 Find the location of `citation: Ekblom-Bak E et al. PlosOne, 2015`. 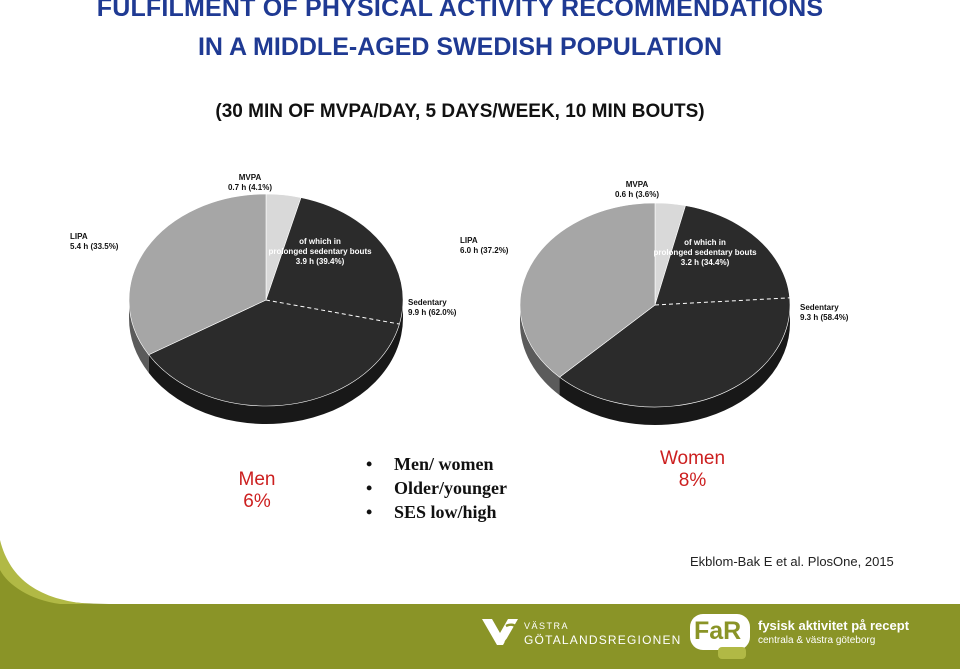

citation: Ekblom-Bak E et al. PlosOne, 2015 is located at coordinates (792, 561).